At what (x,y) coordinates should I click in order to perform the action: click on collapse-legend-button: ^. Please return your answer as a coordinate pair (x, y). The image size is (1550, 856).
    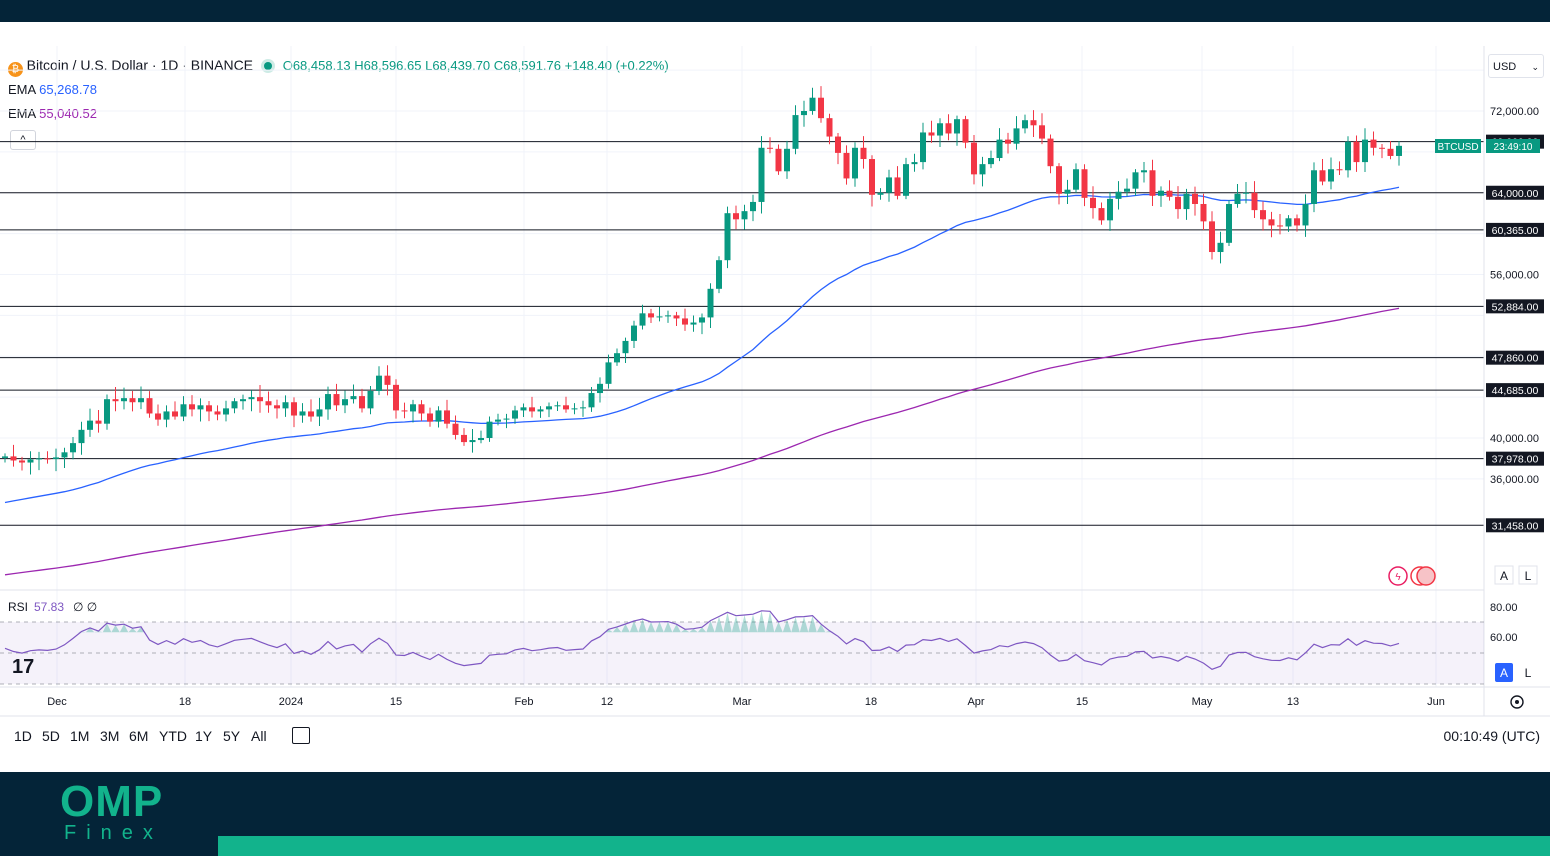
    Looking at the image, I should click on (23, 140).